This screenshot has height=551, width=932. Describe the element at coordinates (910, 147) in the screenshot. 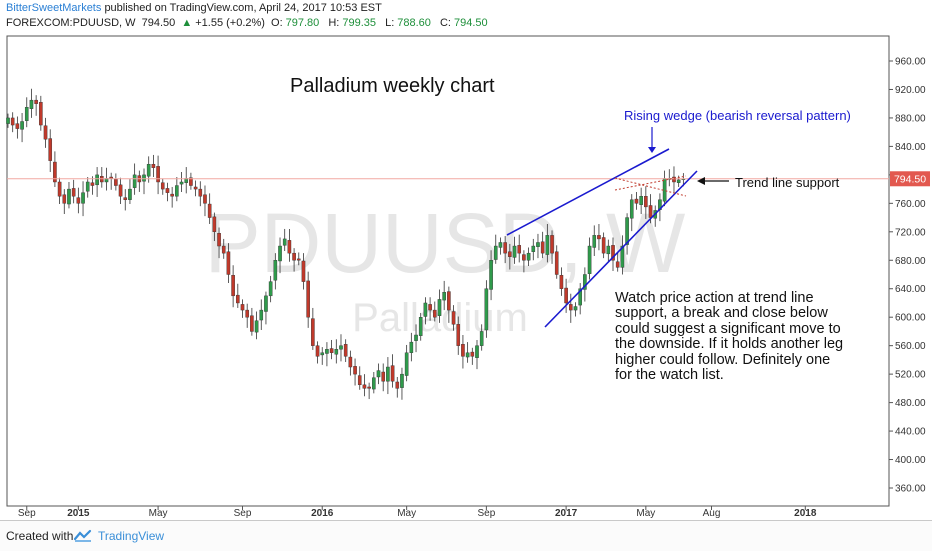

I see `y-tick-label: 840.00` at that location.